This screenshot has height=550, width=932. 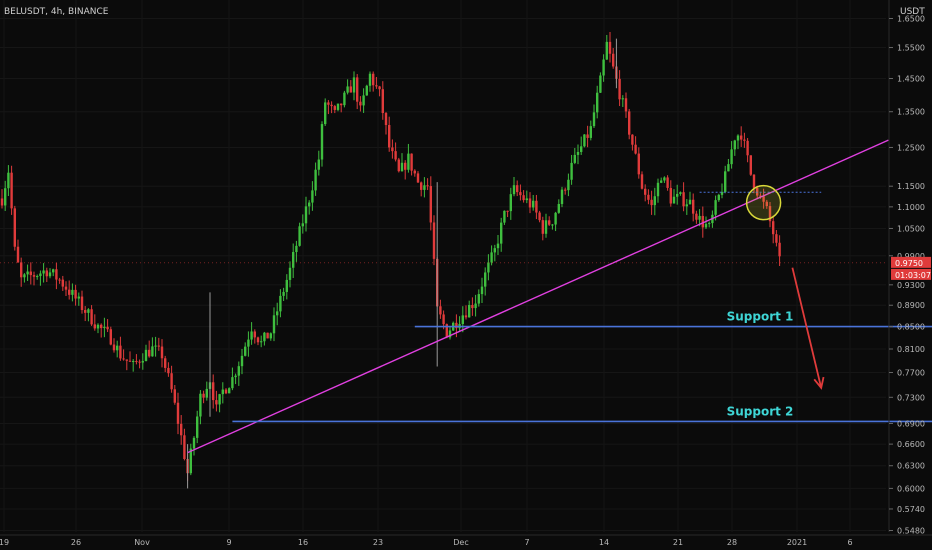 What do you see at coordinates (732, 542) in the screenshot?
I see `time-tick-label: 28` at bounding box center [732, 542].